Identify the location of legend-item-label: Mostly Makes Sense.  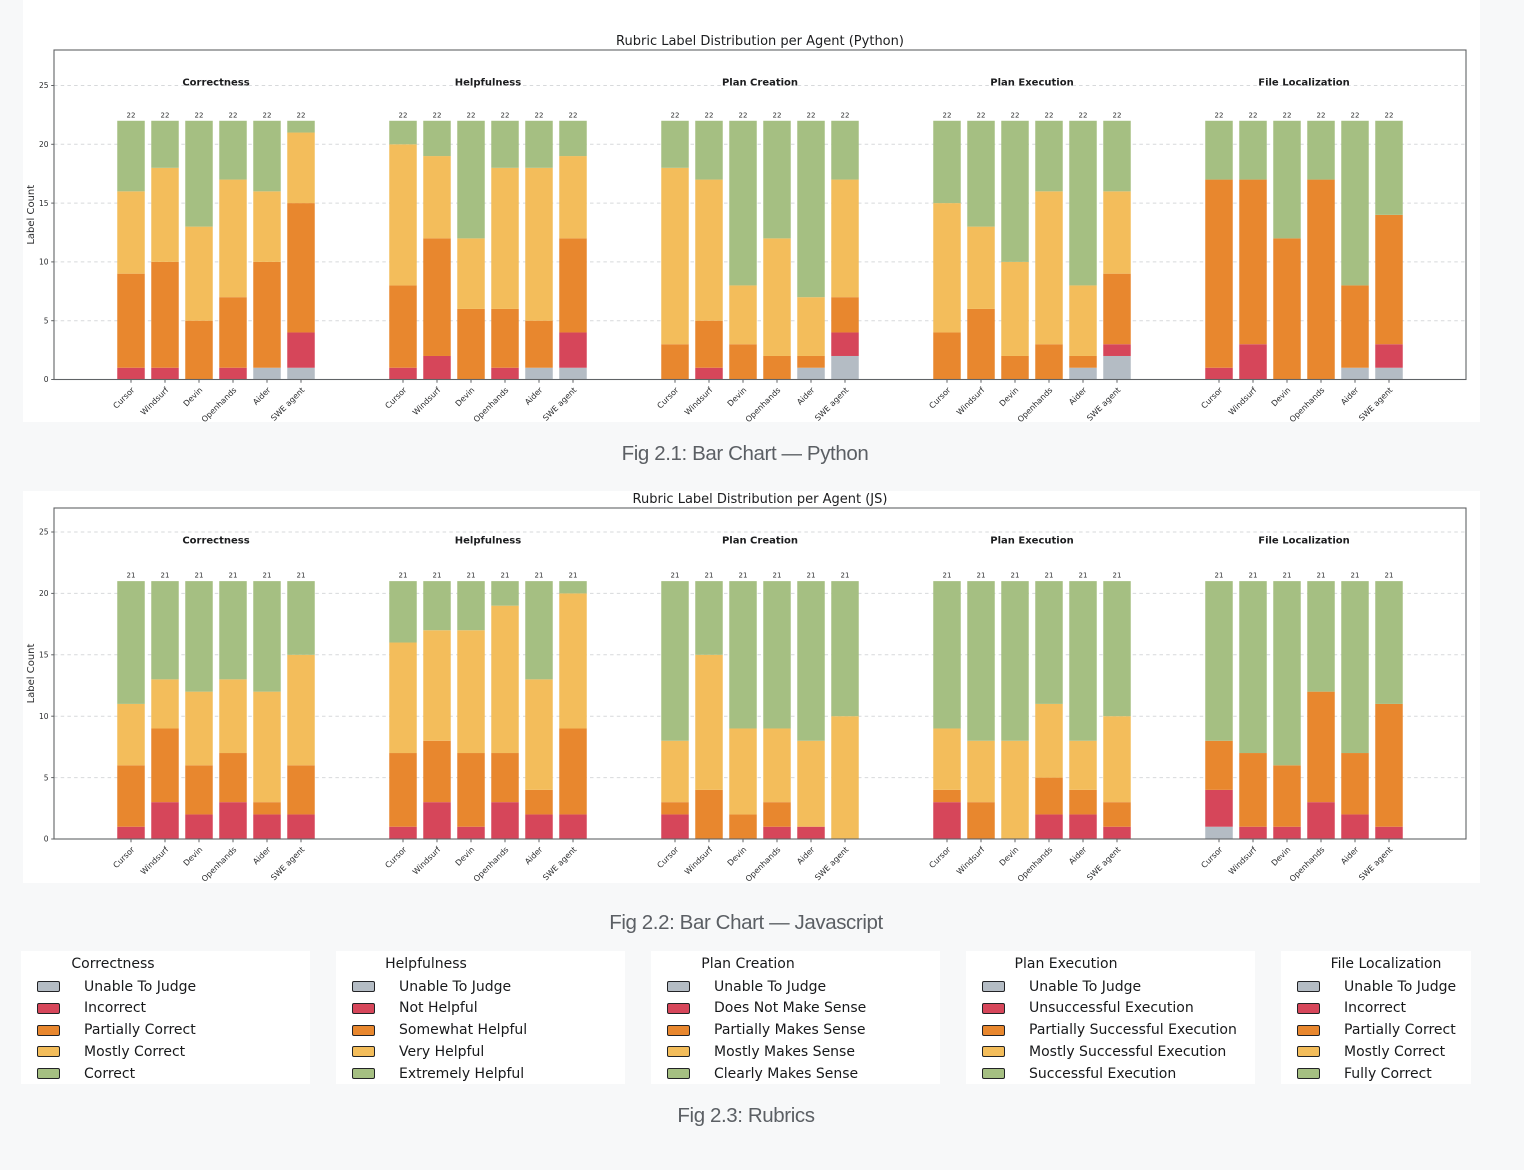
(784, 1051).